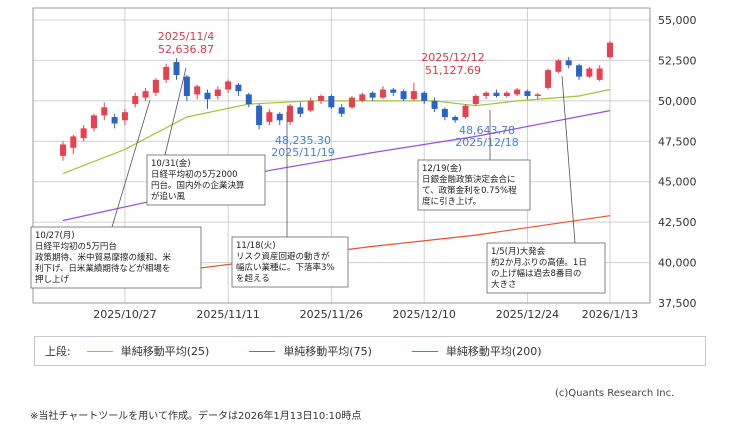  Describe the element at coordinates (103, 257) in the screenshot. I see `annotation-line: 政策期待、米中貿易摩擦の緩和、米` at that location.